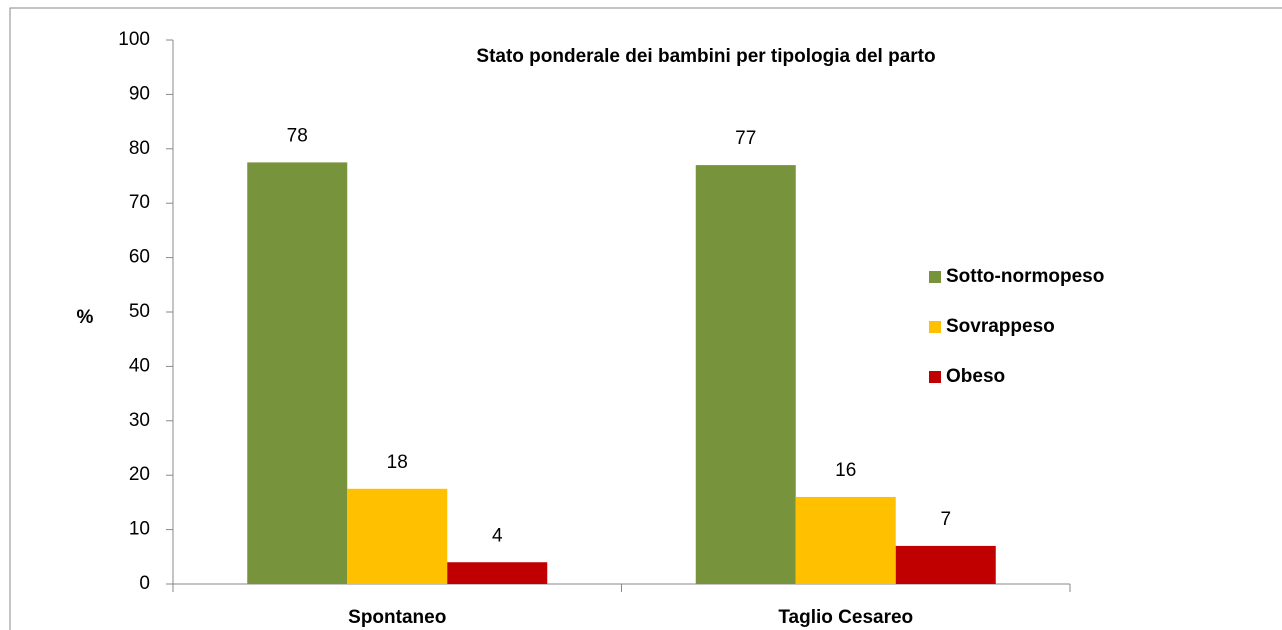 This screenshot has width=1282, height=630. I want to click on y-tick-label: 10, so click(139, 529).